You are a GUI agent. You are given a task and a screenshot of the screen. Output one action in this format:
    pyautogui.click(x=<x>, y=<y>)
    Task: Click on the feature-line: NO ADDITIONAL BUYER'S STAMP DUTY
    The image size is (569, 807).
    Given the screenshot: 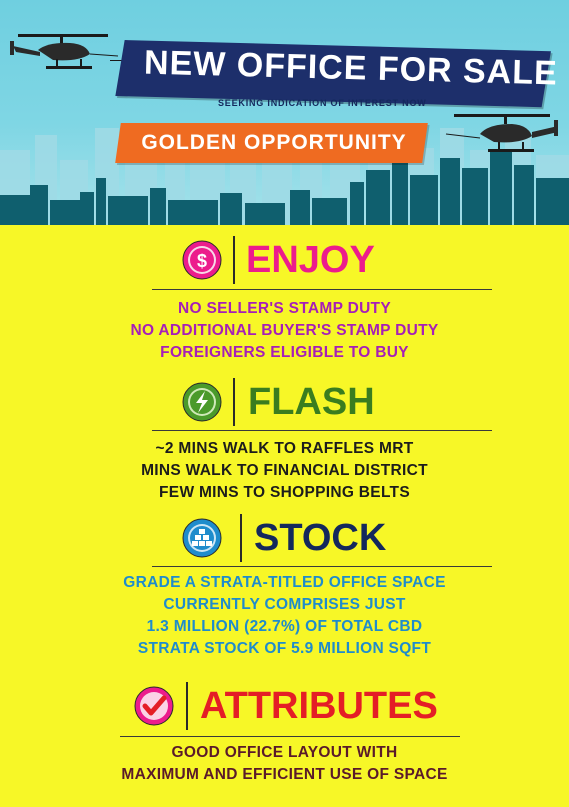 What is the action you would take?
    pyautogui.click(x=284, y=330)
    